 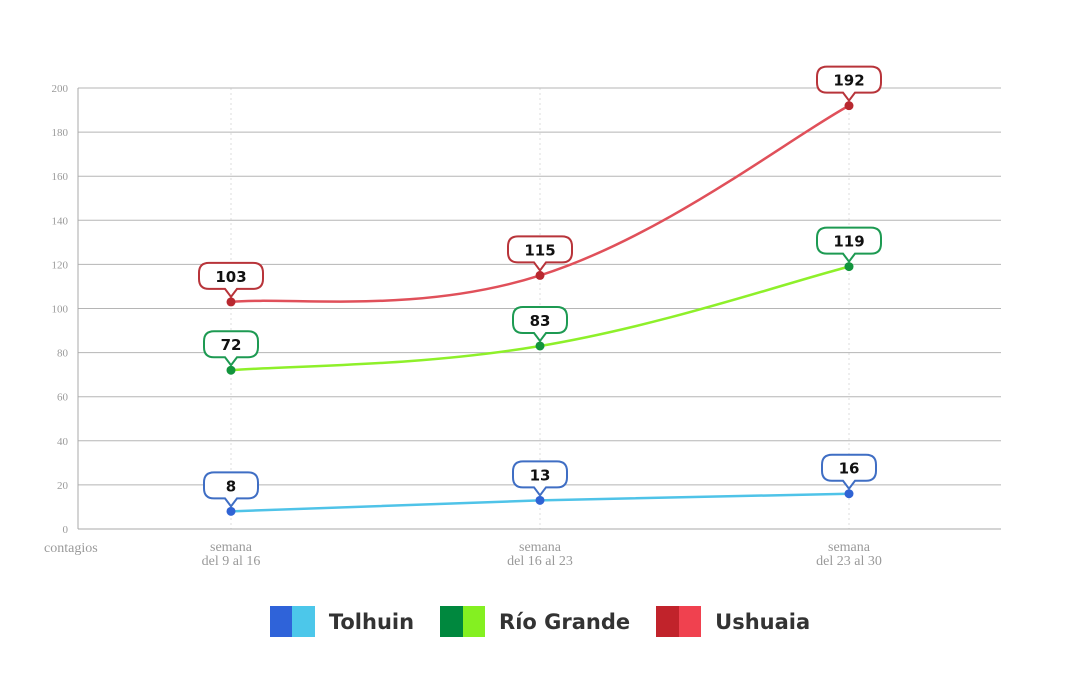 What do you see at coordinates (763, 621) in the screenshot?
I see `legend-label-ushuaia: Ushuaia` at bounding box center [763, 621].